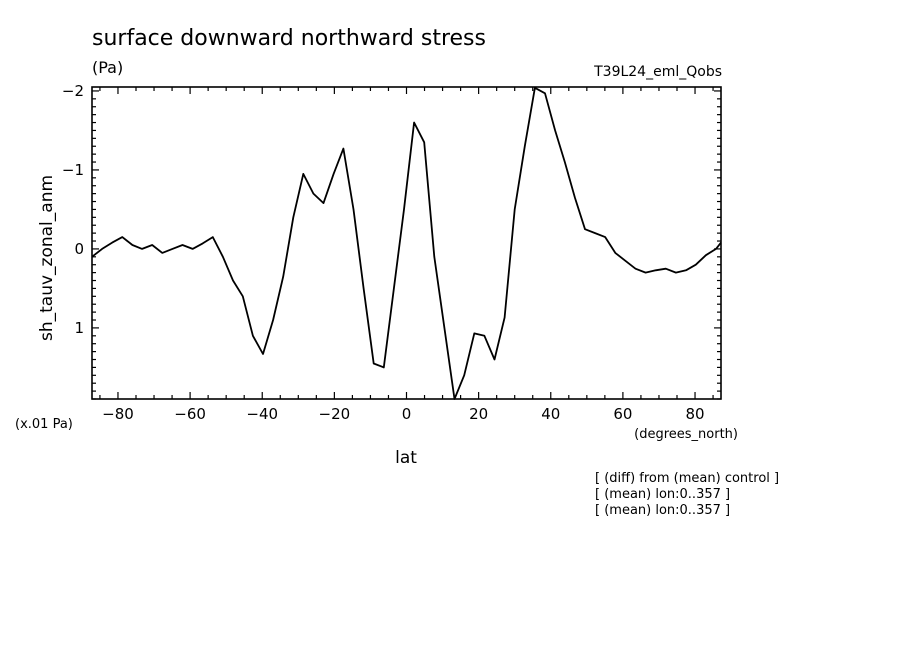 This screenshot has height=654, width=904. I want to click on x-tick-label: 80, so click(694, 414).